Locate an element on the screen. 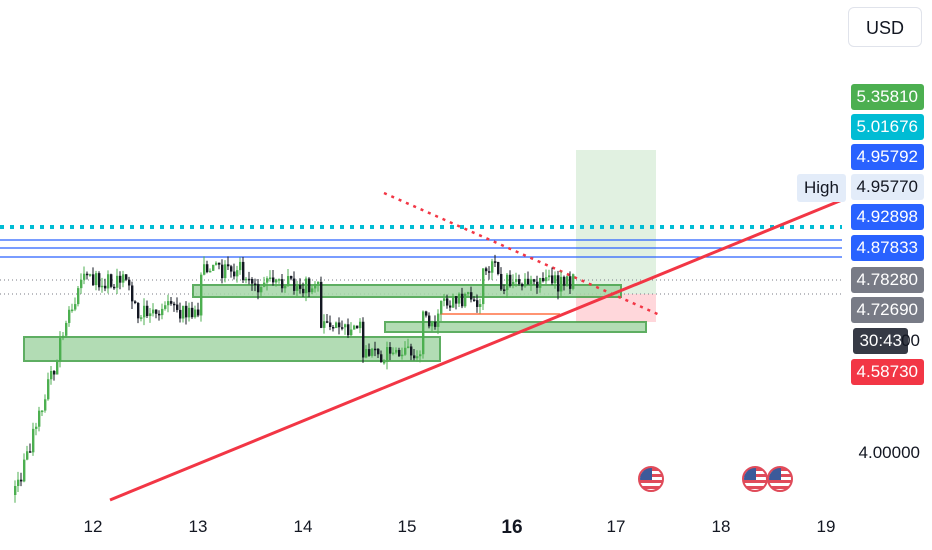 This screenshot has height=550, width=932. stop-zone is located at coordinates (616, 308).